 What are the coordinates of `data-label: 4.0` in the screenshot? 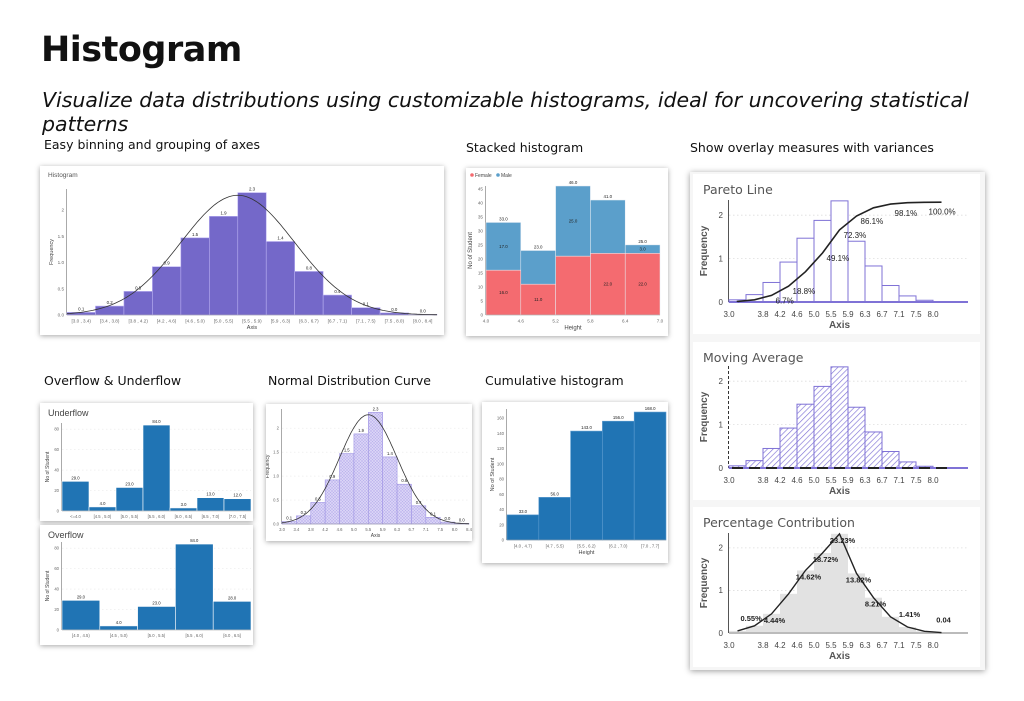 It's located at (103, 503).